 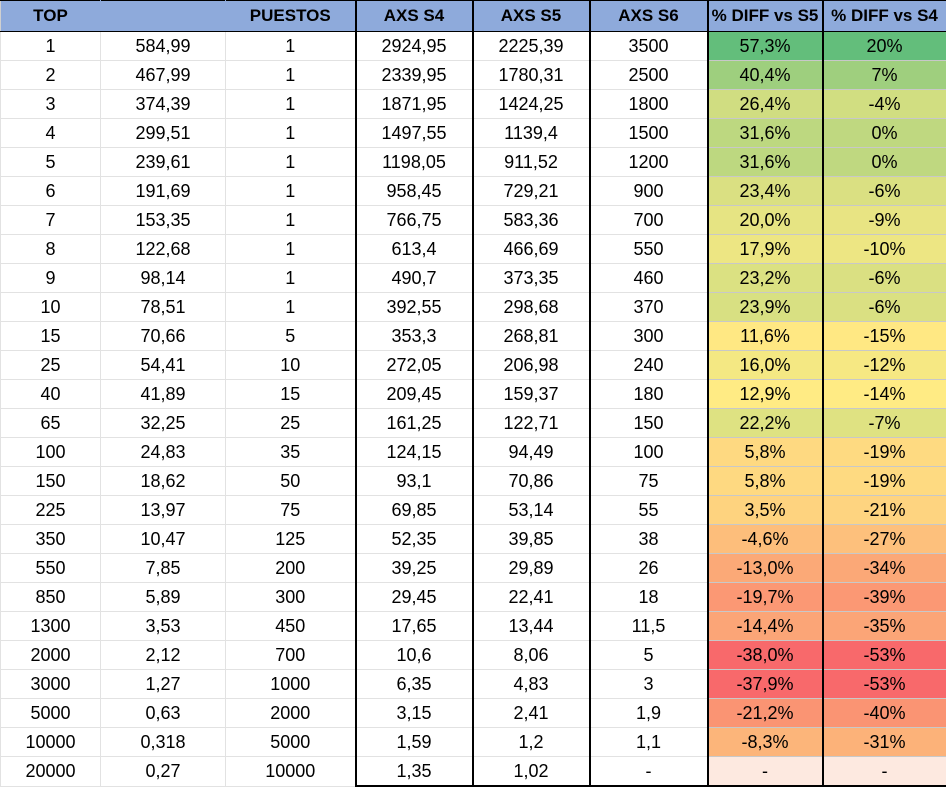 What do you see at coordinates (530, 510) in the screenshot?
I see `cell-axs-s5: 53,14` at bounding box center [530, 510].